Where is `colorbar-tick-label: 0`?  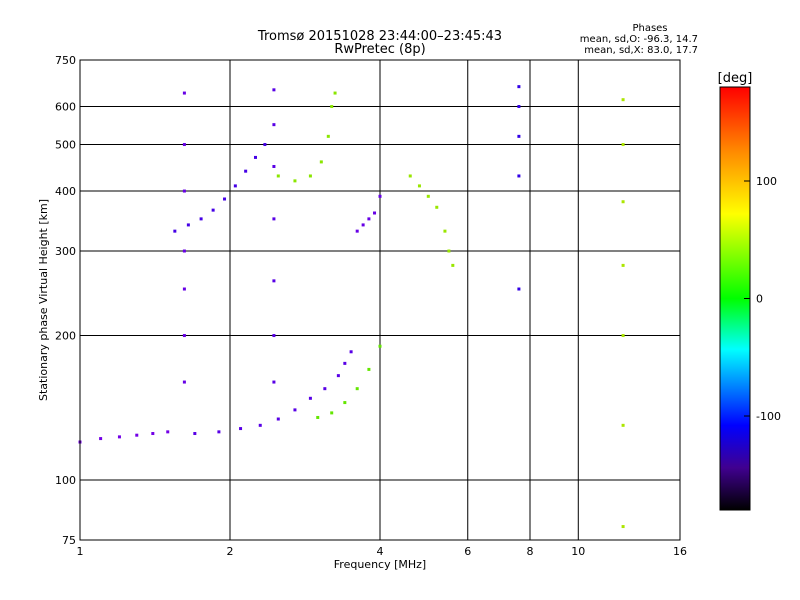 colorbar-tick-label: 0 is located at coordinates (759, 299).